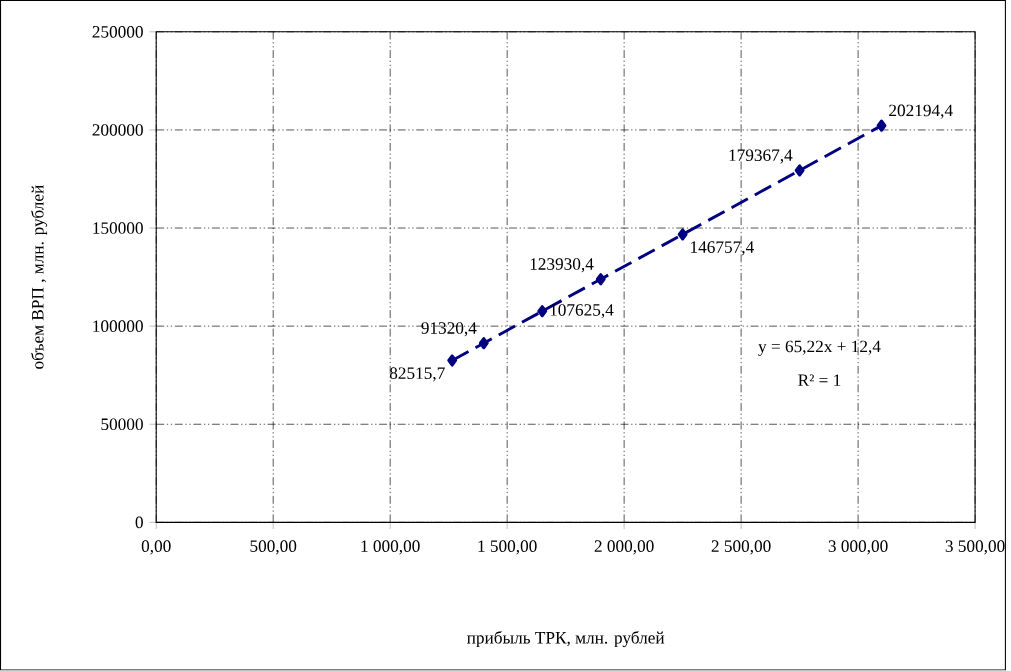  Describe the element at coordinates (921, 111) in the screenshot. I see `data-label: 202194,4` at that location.